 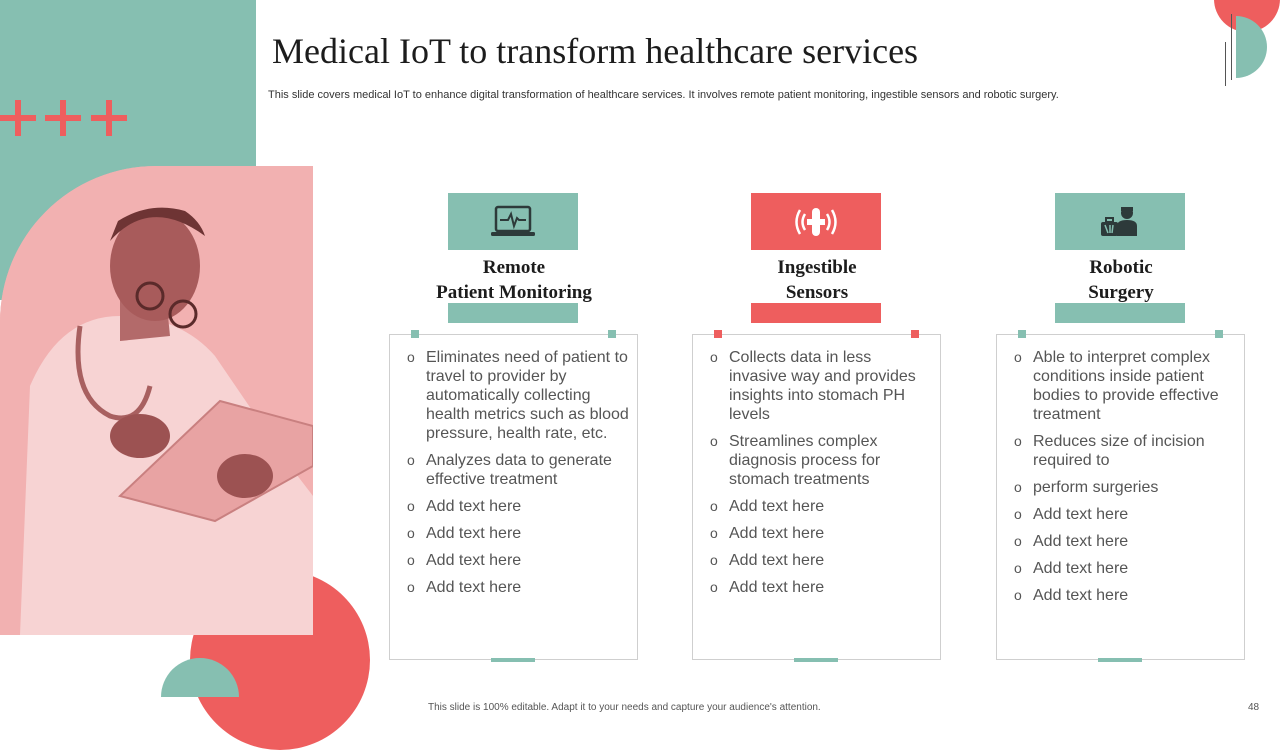 I want to click on surgeon-icon, so click(x=1119, y=221).